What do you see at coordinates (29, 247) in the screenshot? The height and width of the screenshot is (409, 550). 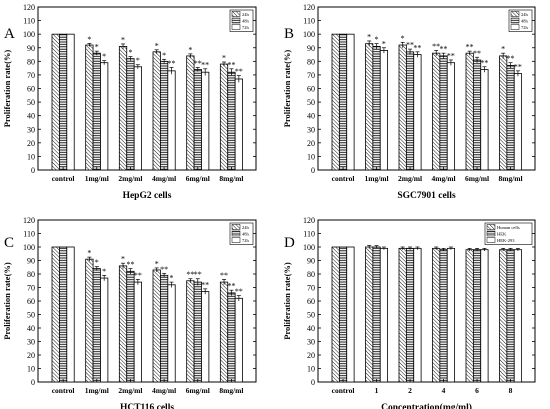 I see `y-tick-label: 100` at bounding box center [29, 247].